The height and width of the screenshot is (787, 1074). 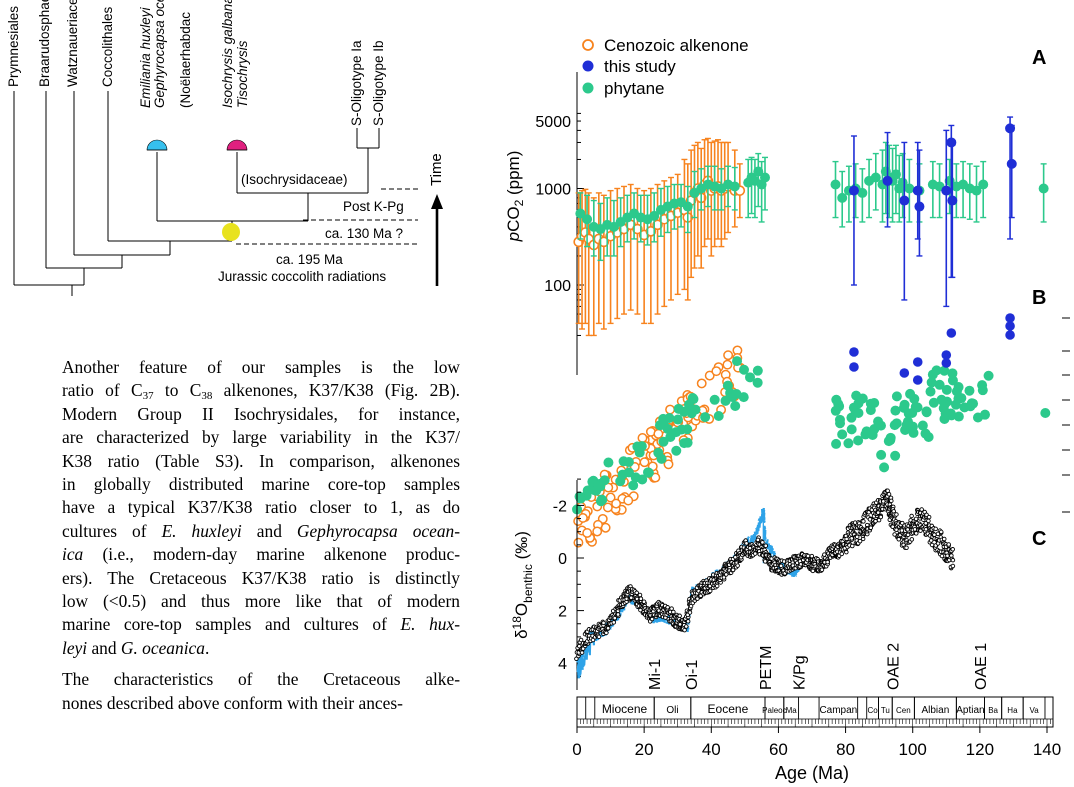 What do you see at coordinates (231, 232) in the screenshot?
I see `ancestral-node-marker` at bounding box center [231, 232].